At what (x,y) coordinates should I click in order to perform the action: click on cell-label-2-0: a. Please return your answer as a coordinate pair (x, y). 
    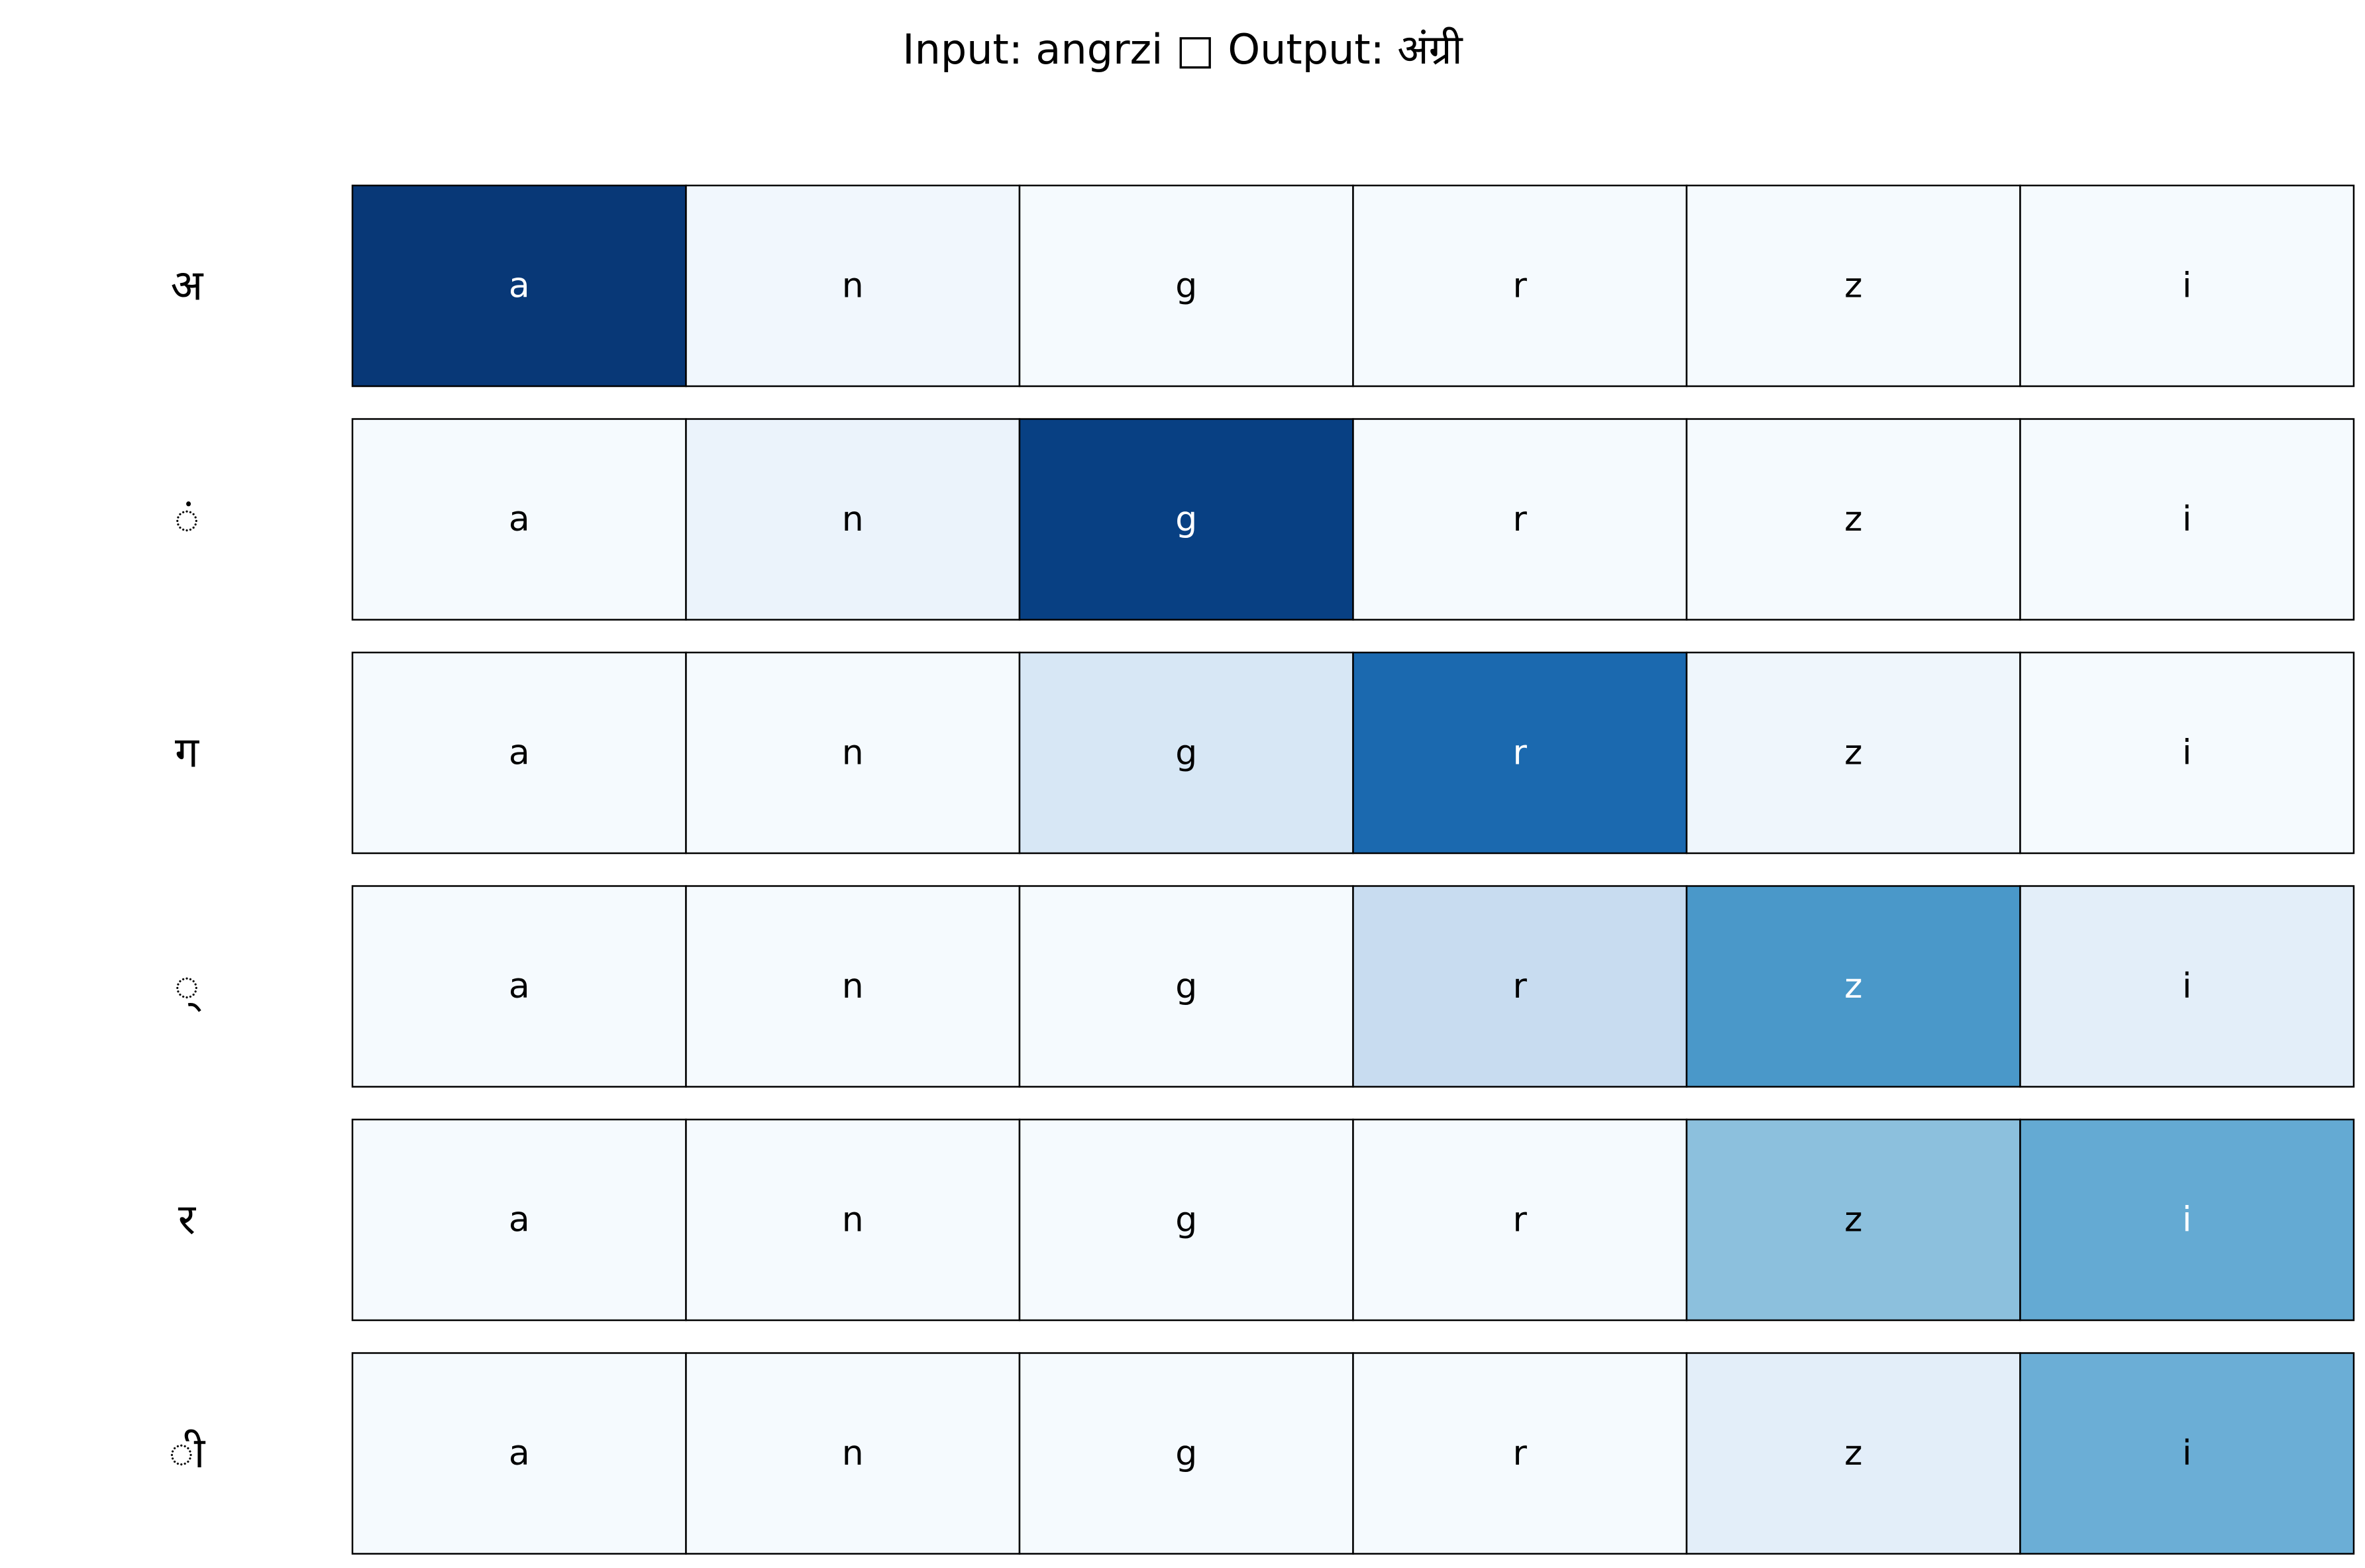
    Looking at the image, I should click on (519, 753).